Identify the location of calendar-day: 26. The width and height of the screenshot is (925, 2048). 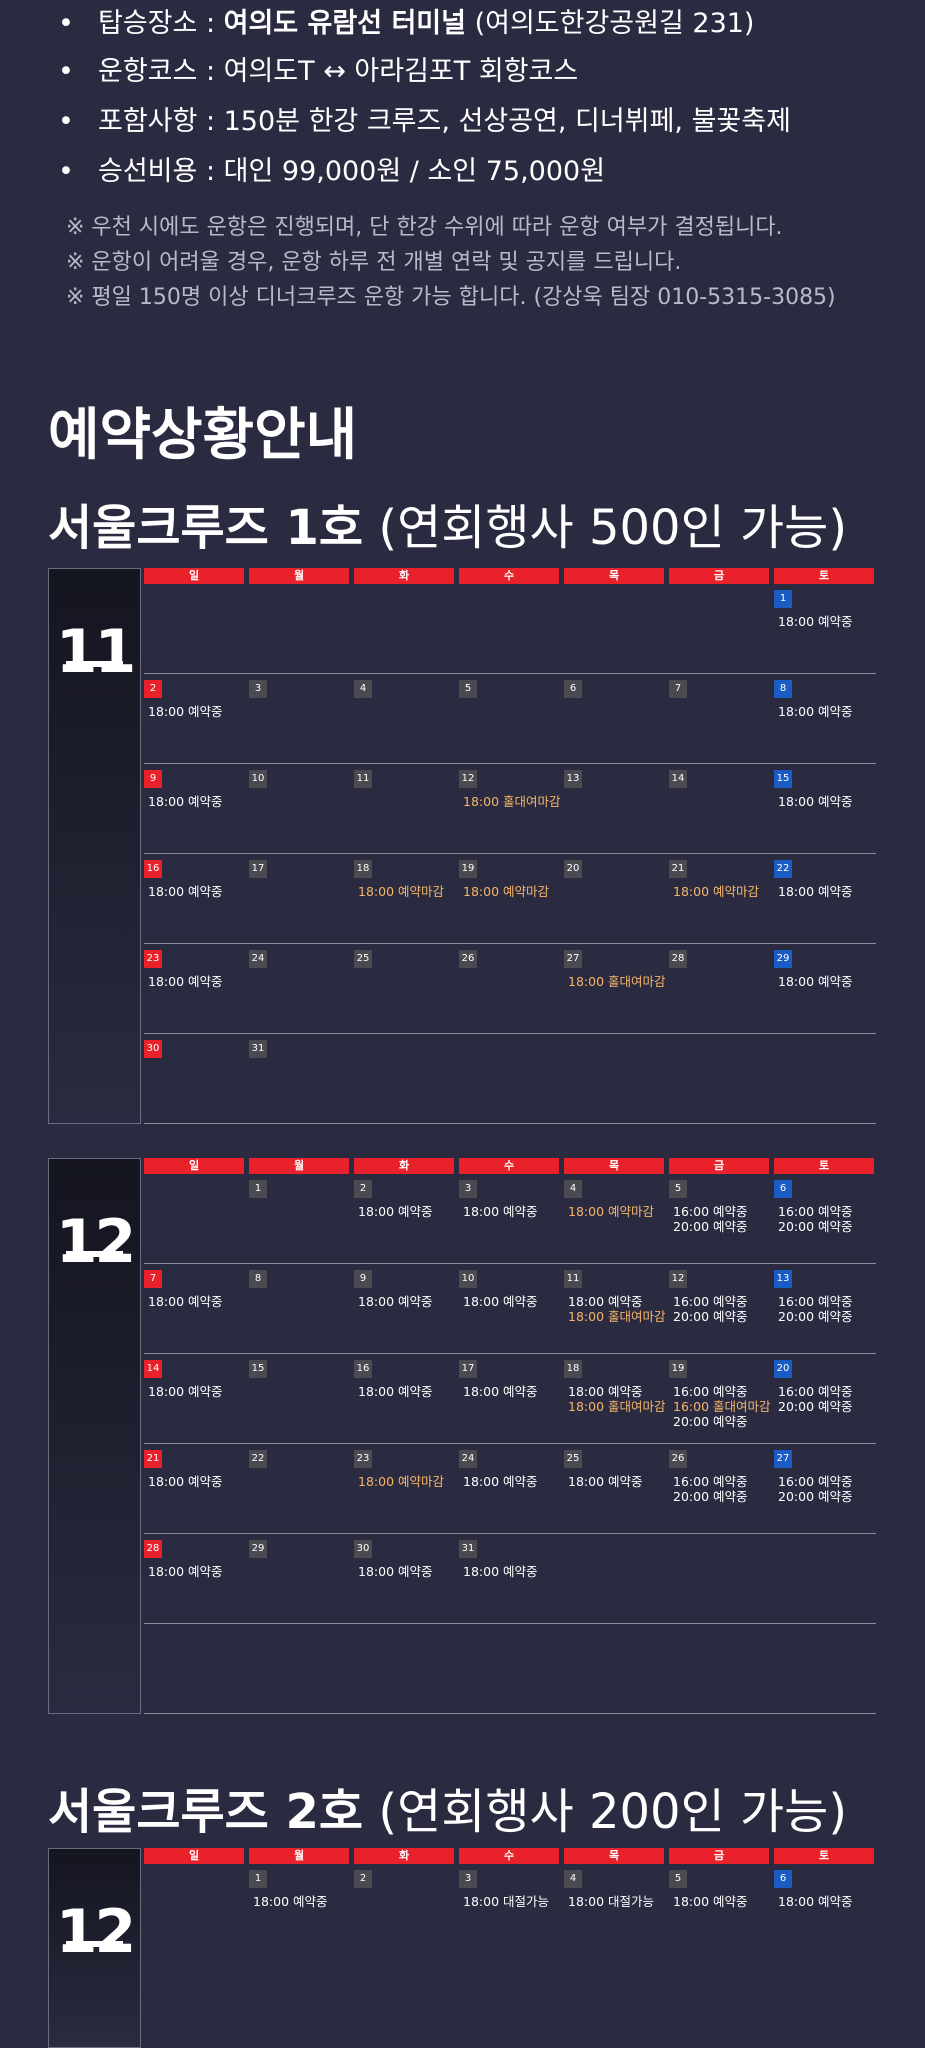
(511, 988).